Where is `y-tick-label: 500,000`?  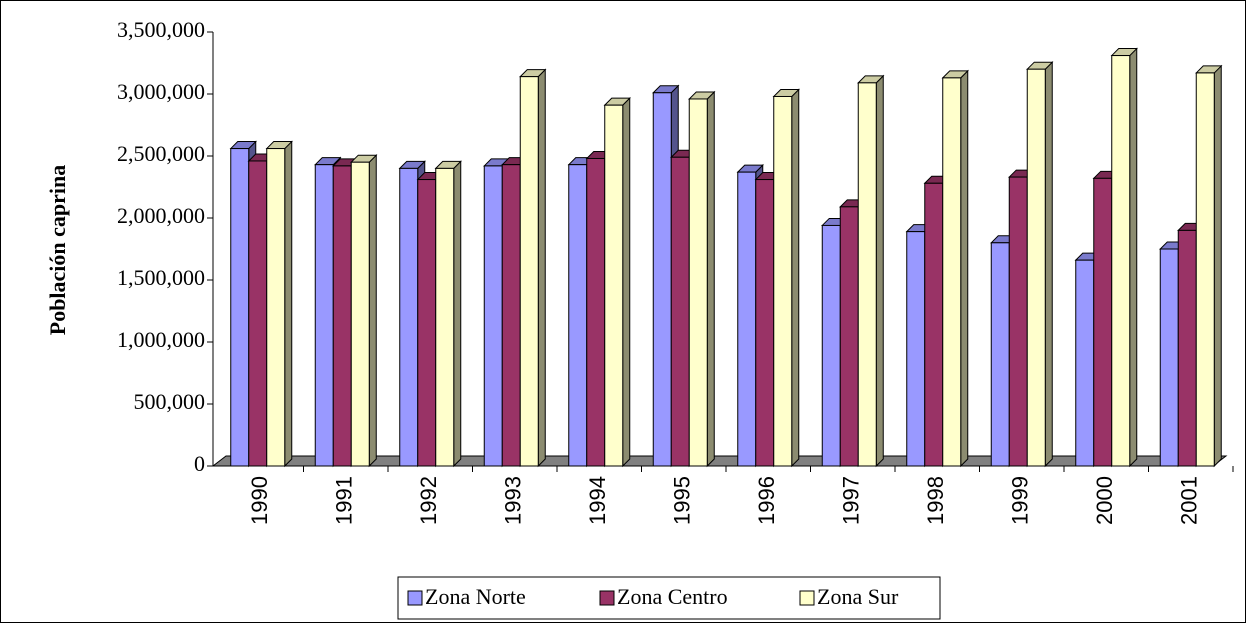
y-tick-label: 500,000 is located at coordinates (170, 401).